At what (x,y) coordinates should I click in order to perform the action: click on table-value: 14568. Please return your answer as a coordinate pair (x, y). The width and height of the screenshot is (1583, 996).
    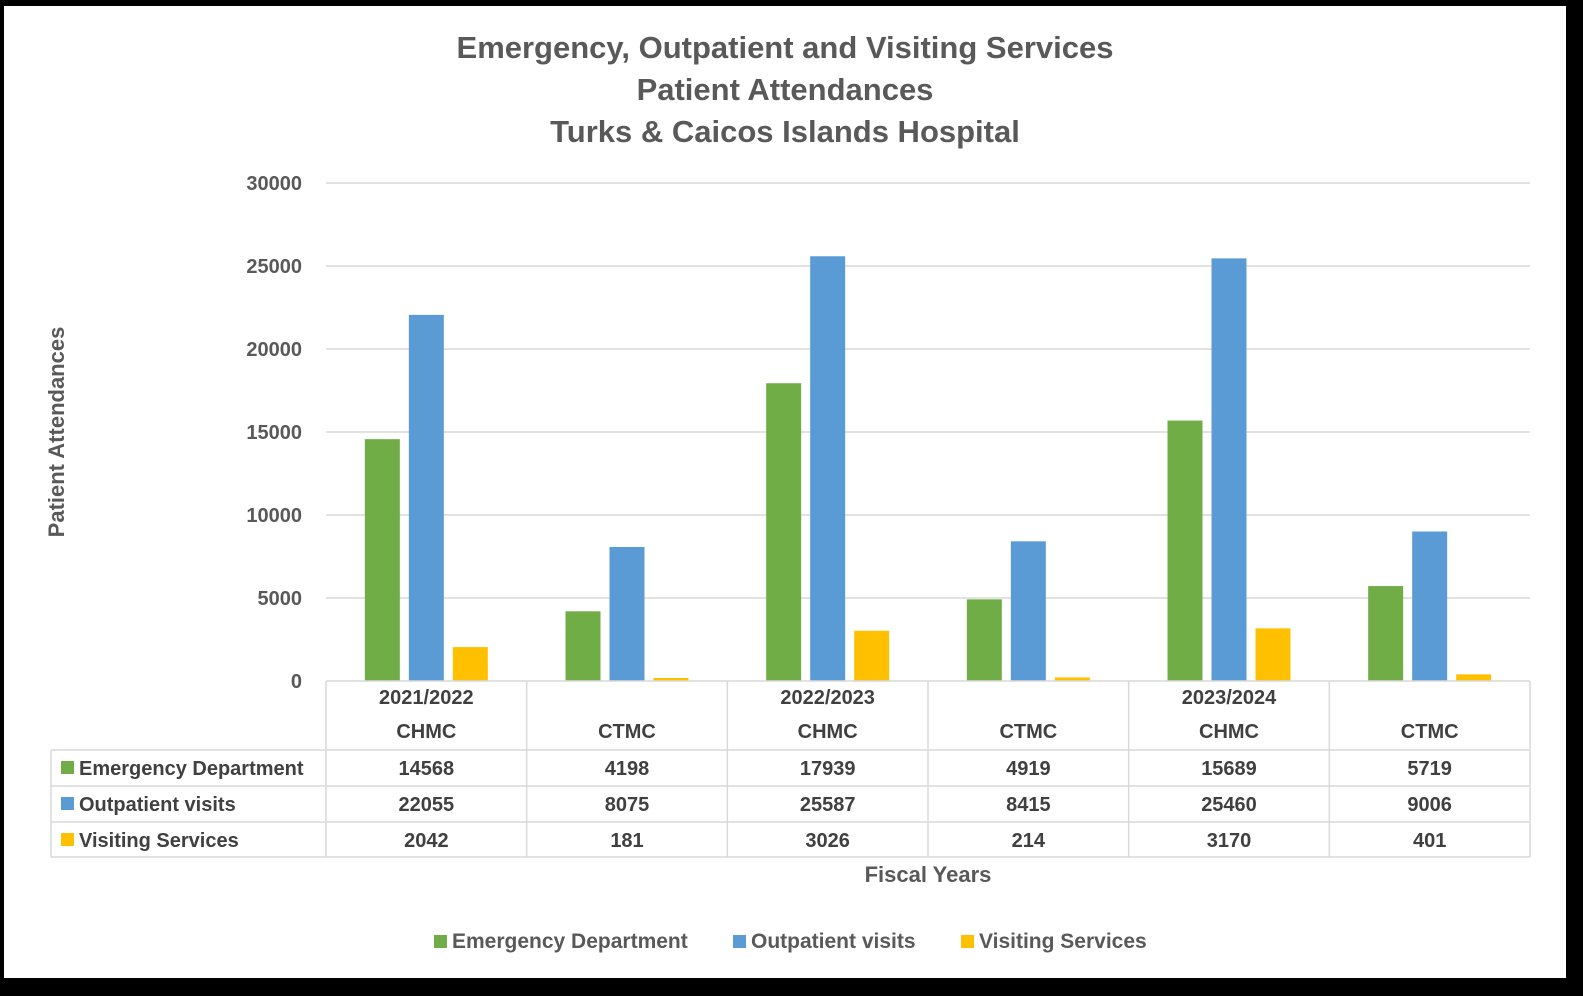
    Looking at the image, I should click on (427, 769).